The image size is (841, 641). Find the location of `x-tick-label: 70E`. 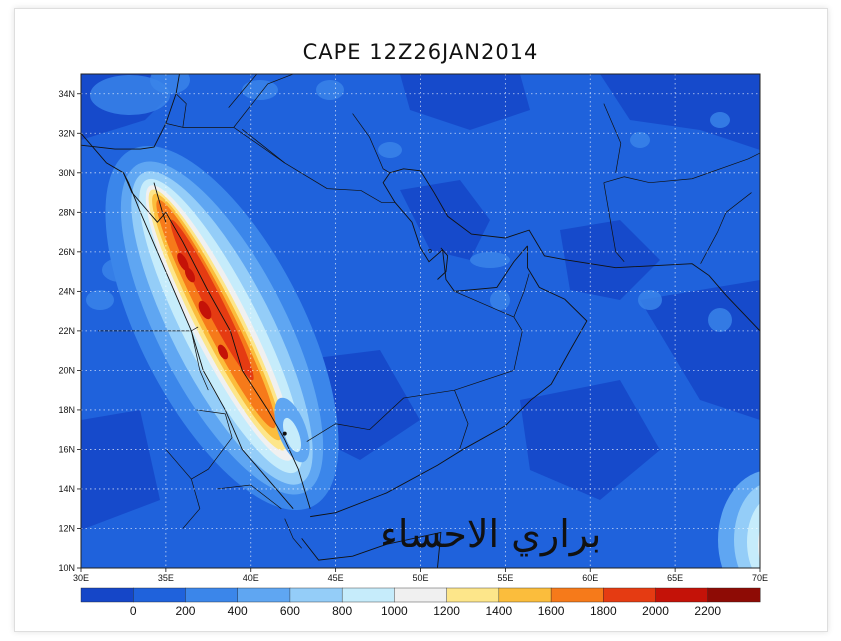

x-tick-label: 70E is located at coordinates (760, 578).